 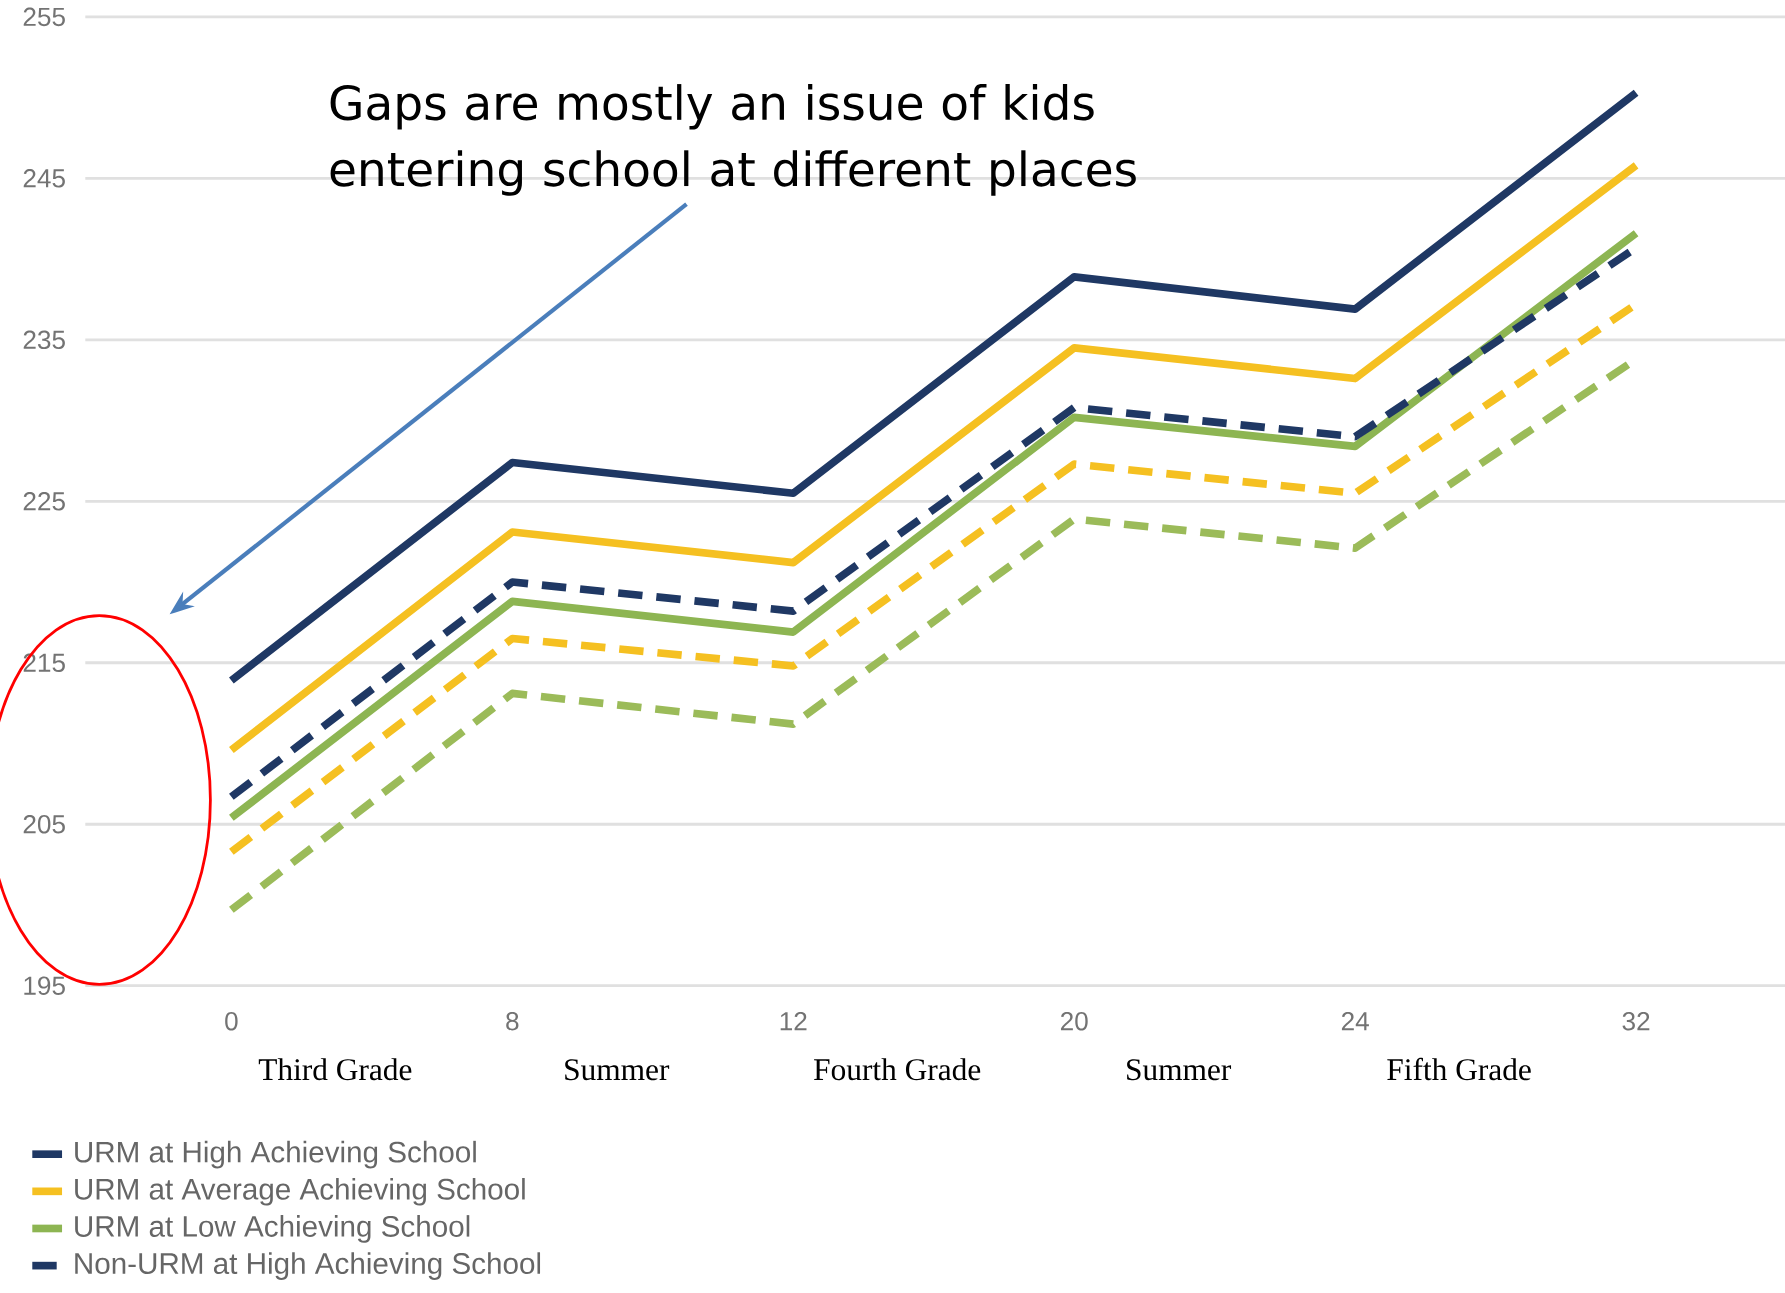 What do you see at coordinates (1459, 1069) in the screenshot?
I see `text: Fifth Grade` at bounding box center [1459, 1069].